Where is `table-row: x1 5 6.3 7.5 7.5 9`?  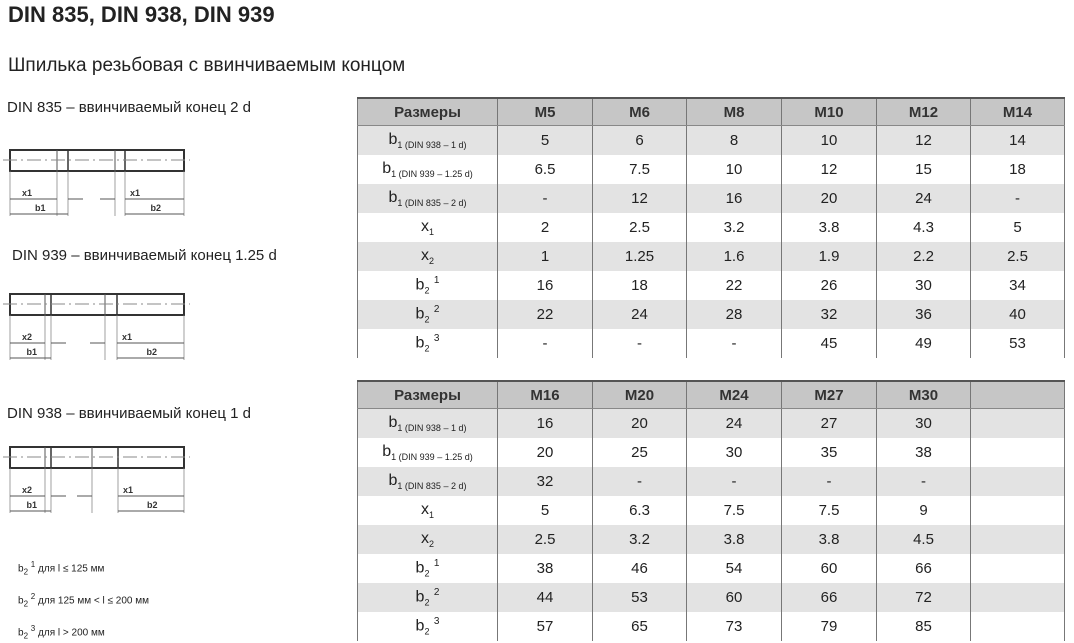
table-row: x1 5 6.3 7.5 7.5 9 is located at coordinates (711, 510).